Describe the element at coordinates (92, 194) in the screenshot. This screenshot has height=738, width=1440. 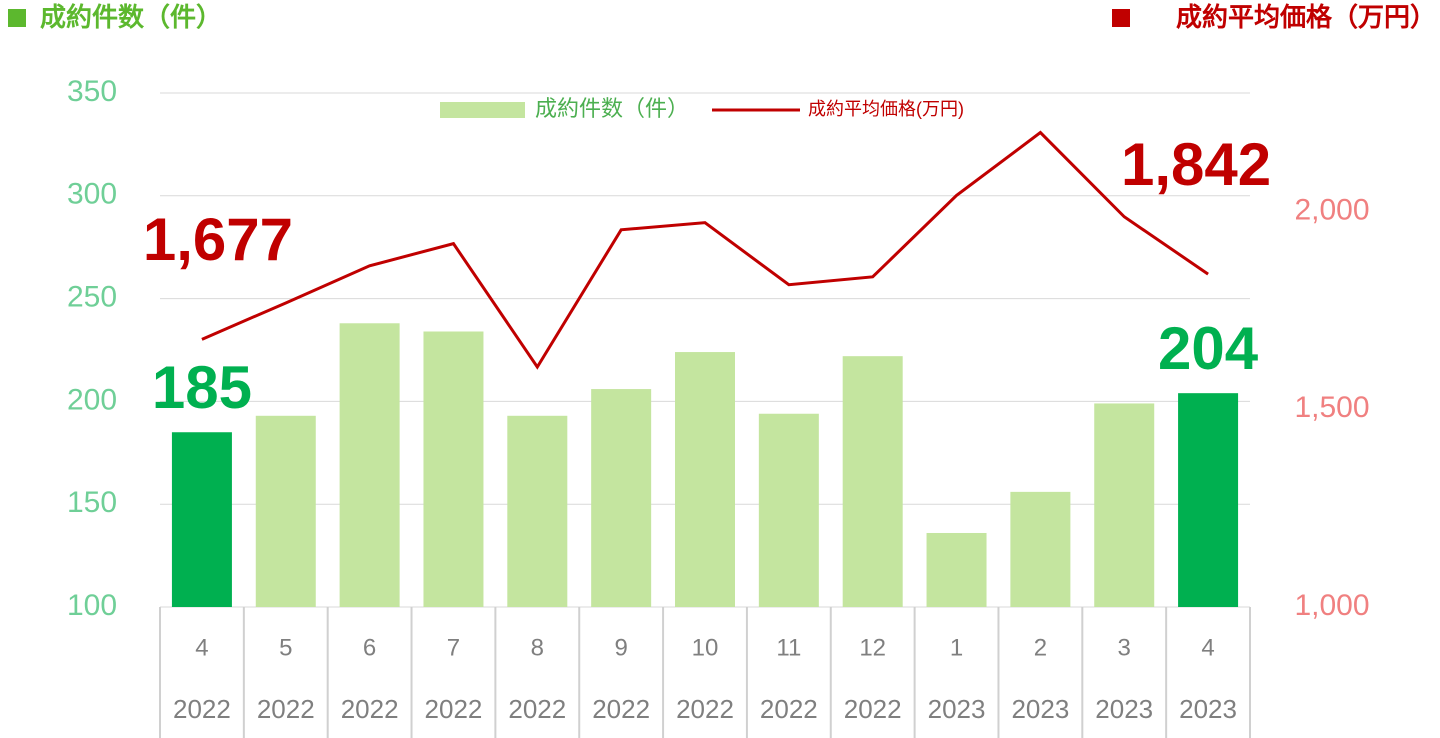
I see `y-tick-label: 300` at that location.